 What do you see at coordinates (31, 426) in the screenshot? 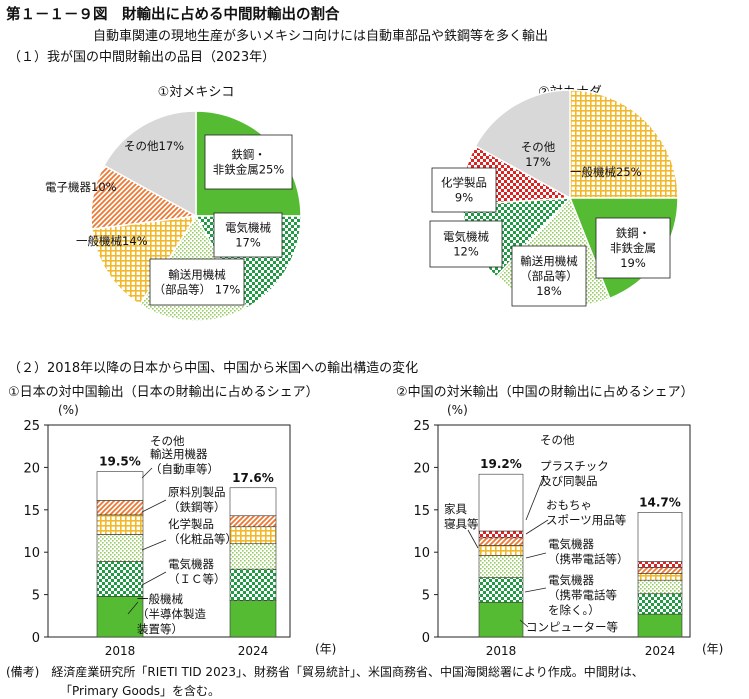
I see `bar-1-ytick-label: 25` at bounding box center [31, 426].